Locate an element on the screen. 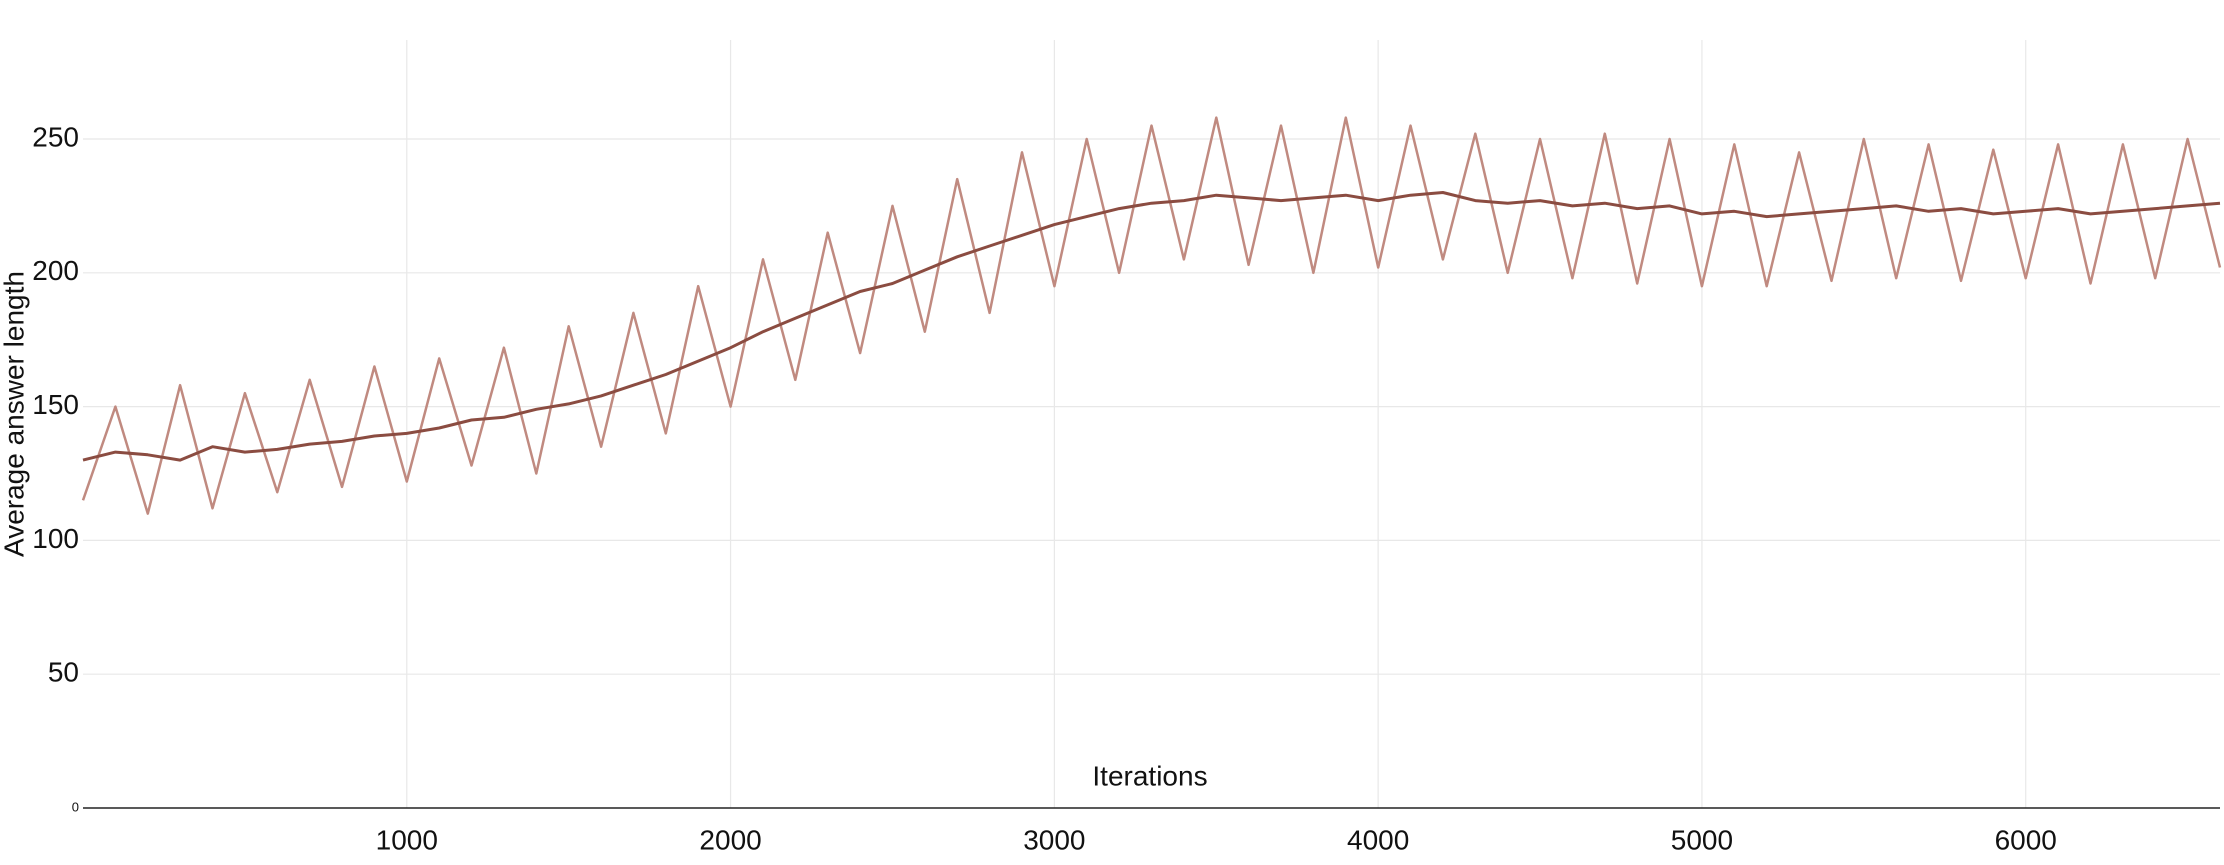 The image size is (2224, 865). x-tick-label: 2000 is located at coordinates (730, 839).